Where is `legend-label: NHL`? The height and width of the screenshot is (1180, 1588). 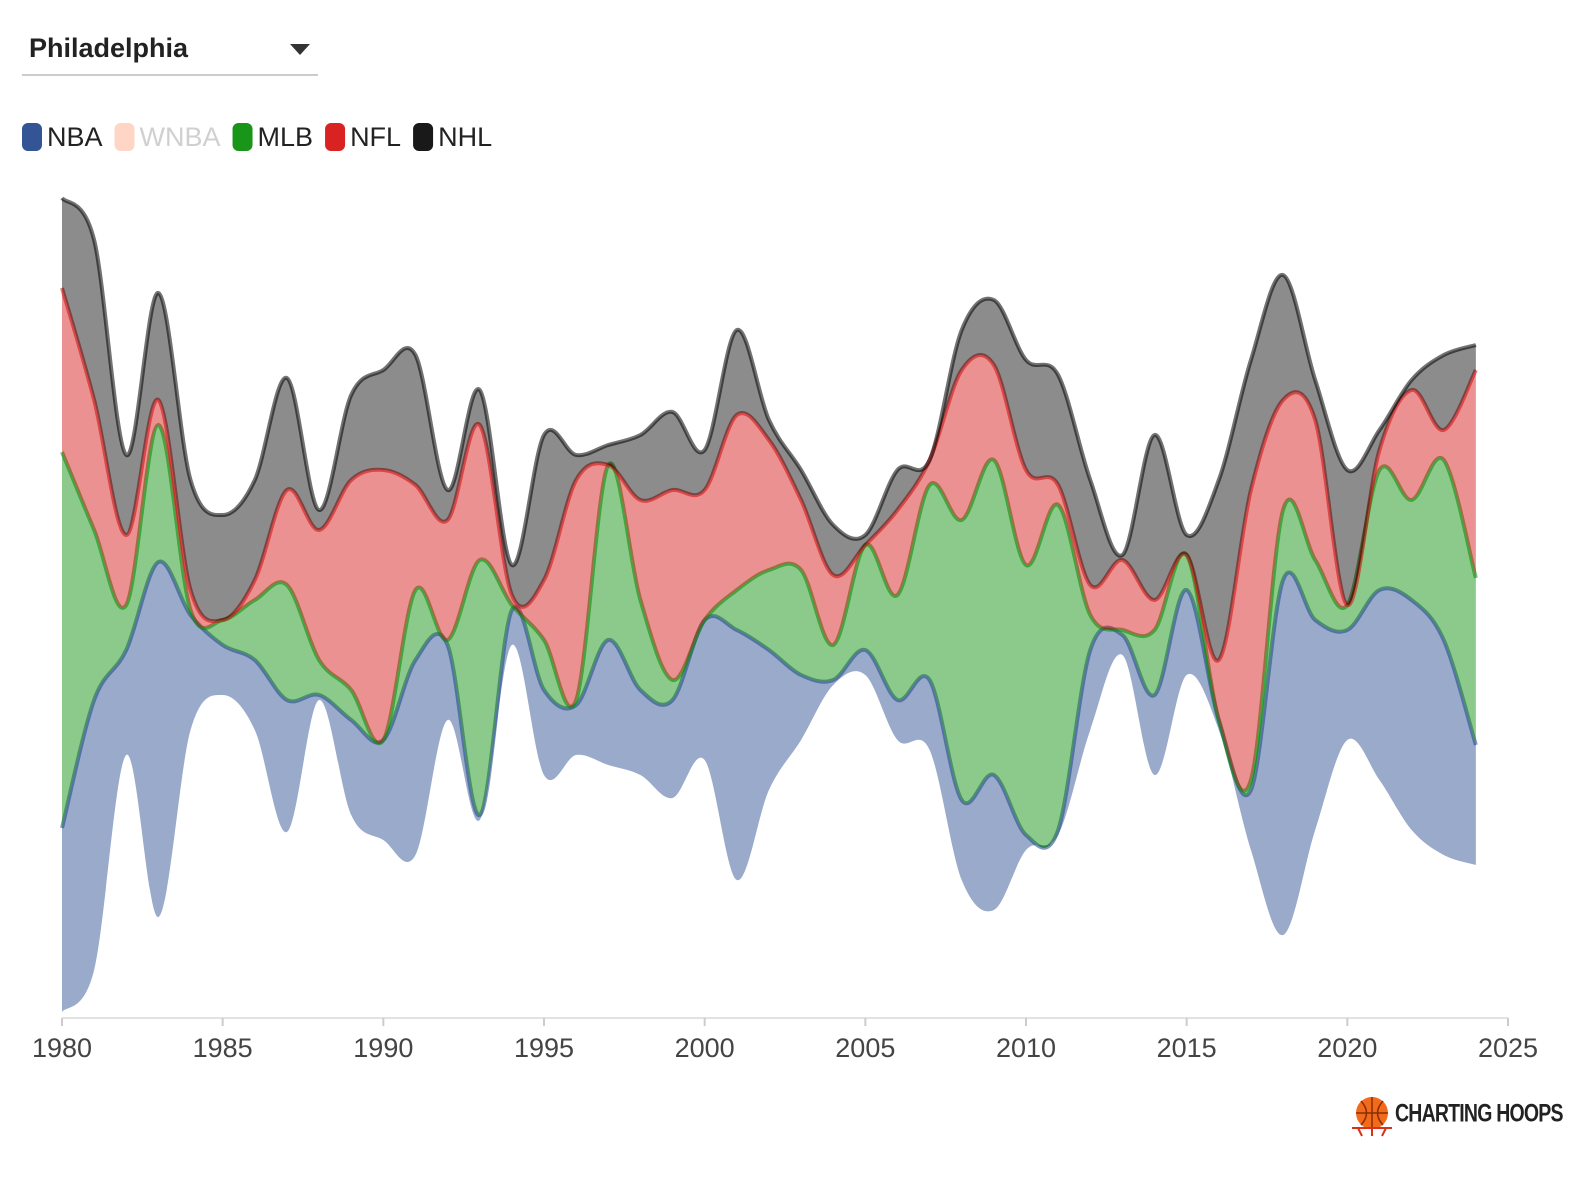 legend-label: NHL is located at coordinates (465, 137).